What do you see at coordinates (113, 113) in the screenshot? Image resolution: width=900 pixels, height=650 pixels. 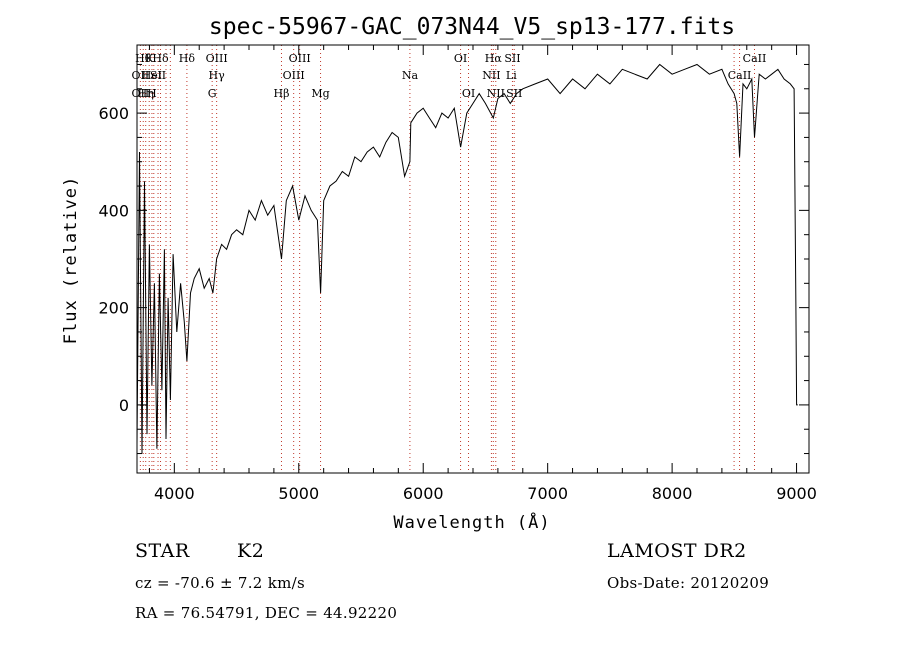 I see `y-tick-label: 600` at bounding box center [113, 113].